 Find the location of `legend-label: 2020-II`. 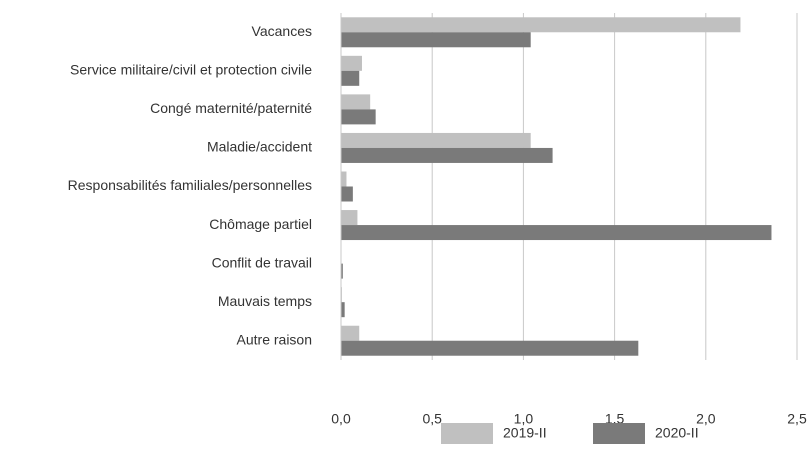

legend-label: 2020-II is located at coordinates (677, 433).